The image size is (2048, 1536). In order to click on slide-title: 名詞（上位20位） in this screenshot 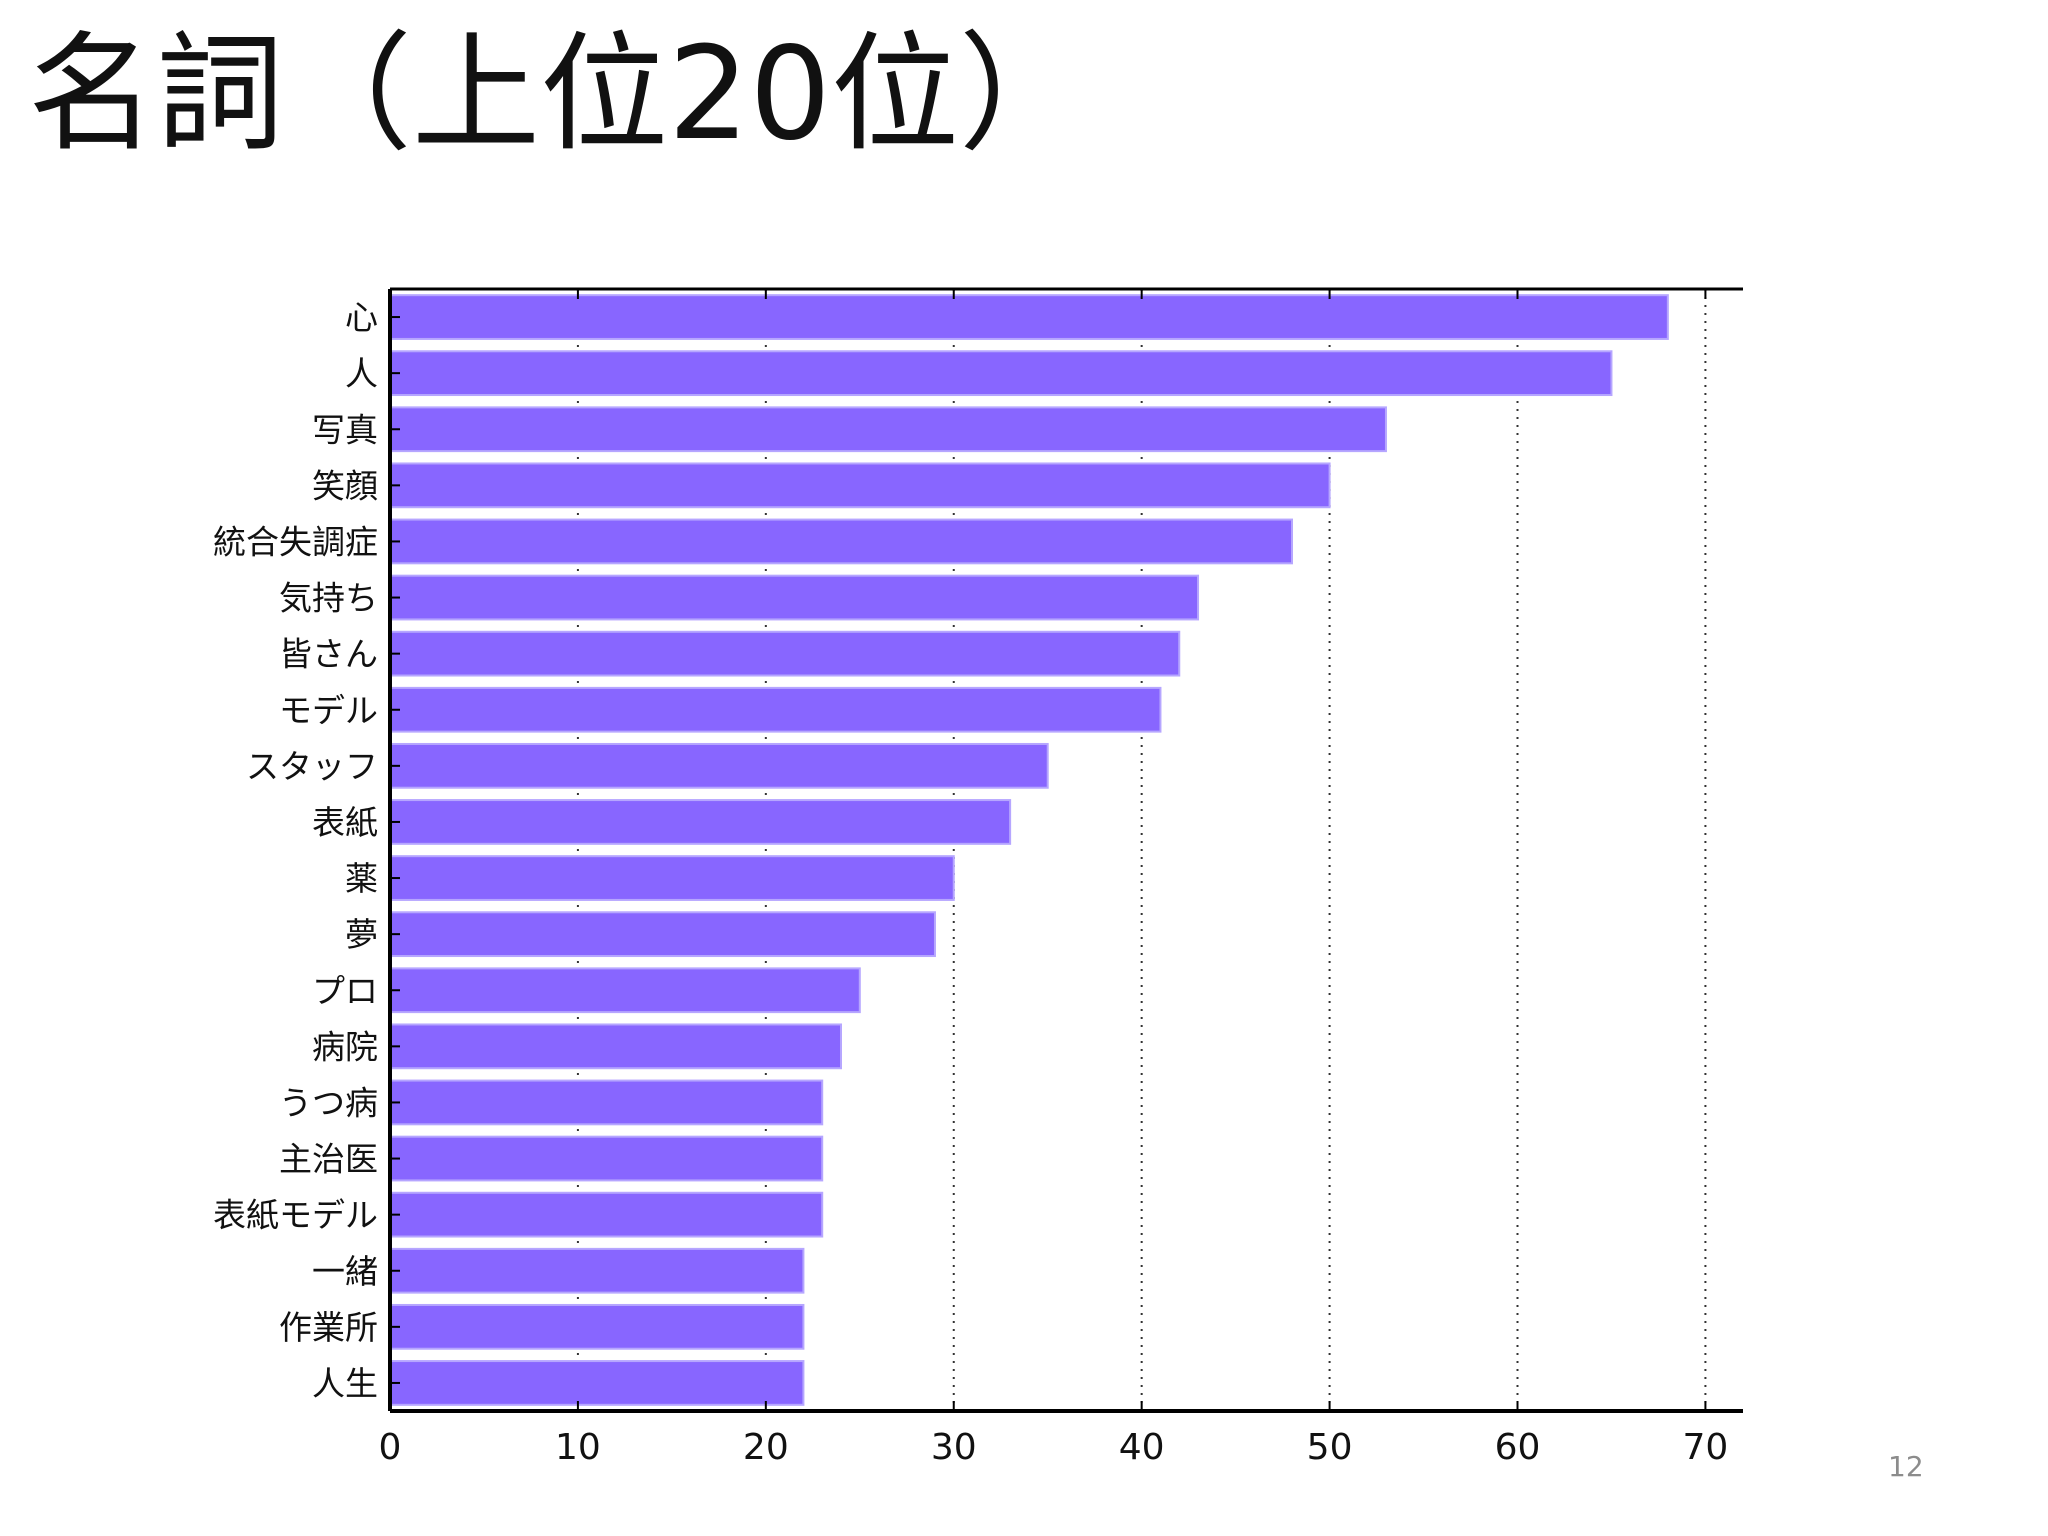, I will do `click(557, 94)`.